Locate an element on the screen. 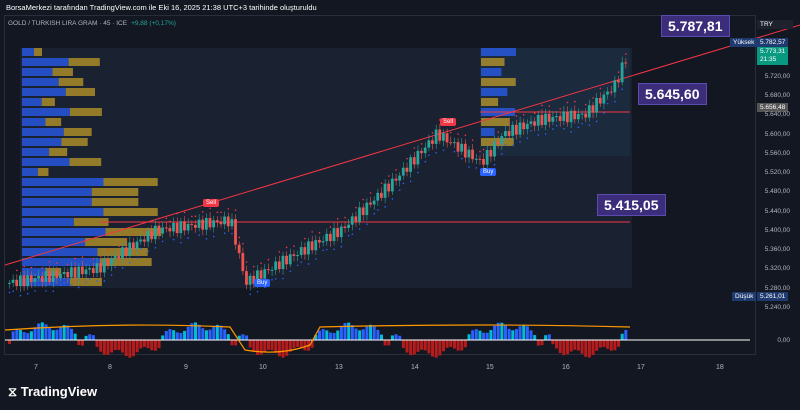  currency-label: TRY is located at coordinates (775, 24).